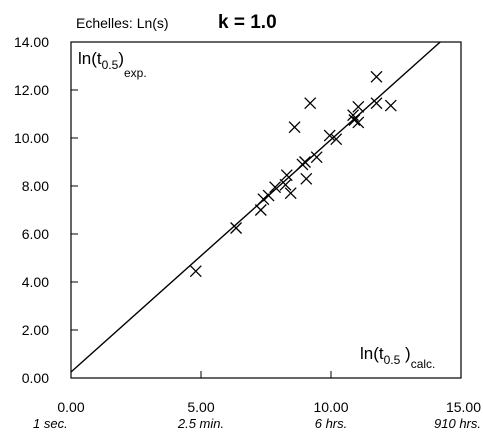  I want to click on x-time-label: 2.5 min., so click(200, 423).